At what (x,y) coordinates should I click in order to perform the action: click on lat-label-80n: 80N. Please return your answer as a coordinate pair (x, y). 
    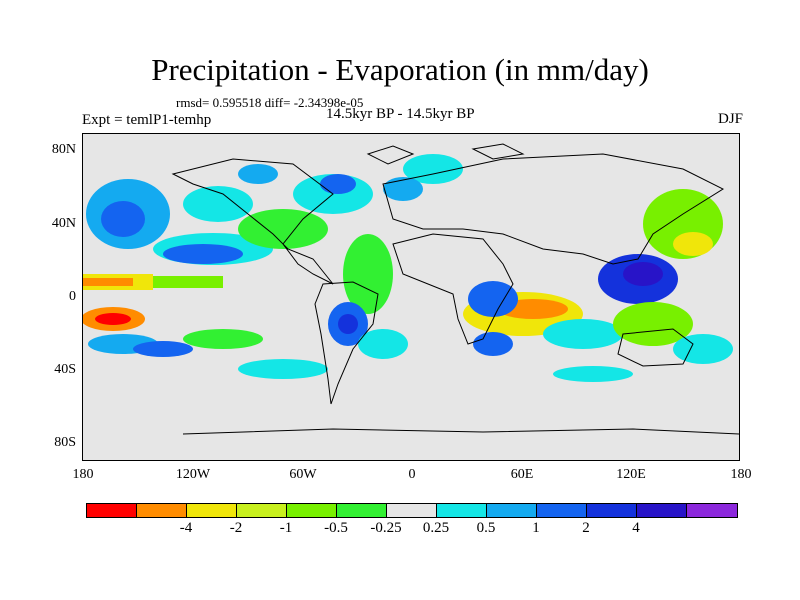
    Looking at the image, I should click on (63, 149).